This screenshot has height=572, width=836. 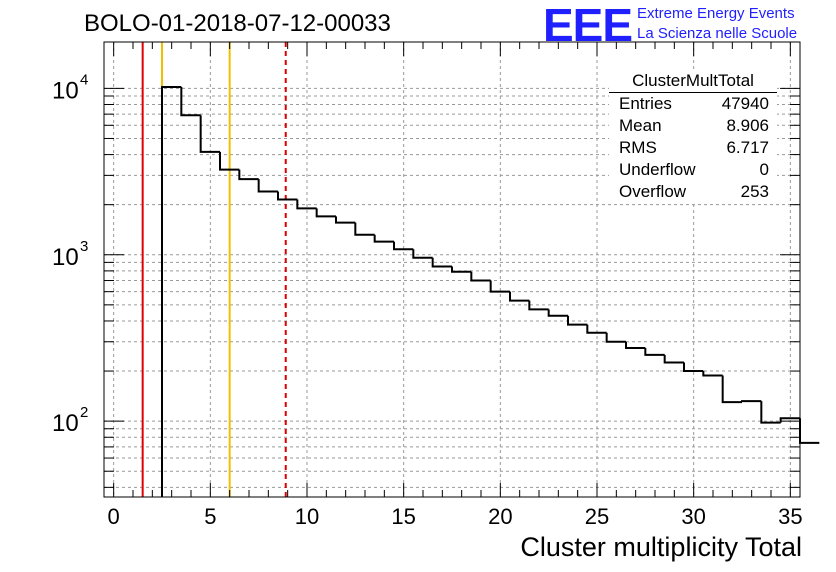 What do you see at coordinates (645, 103) in the screenshot?
I see `stats-key: Entries` at bounding box center [645, 103].